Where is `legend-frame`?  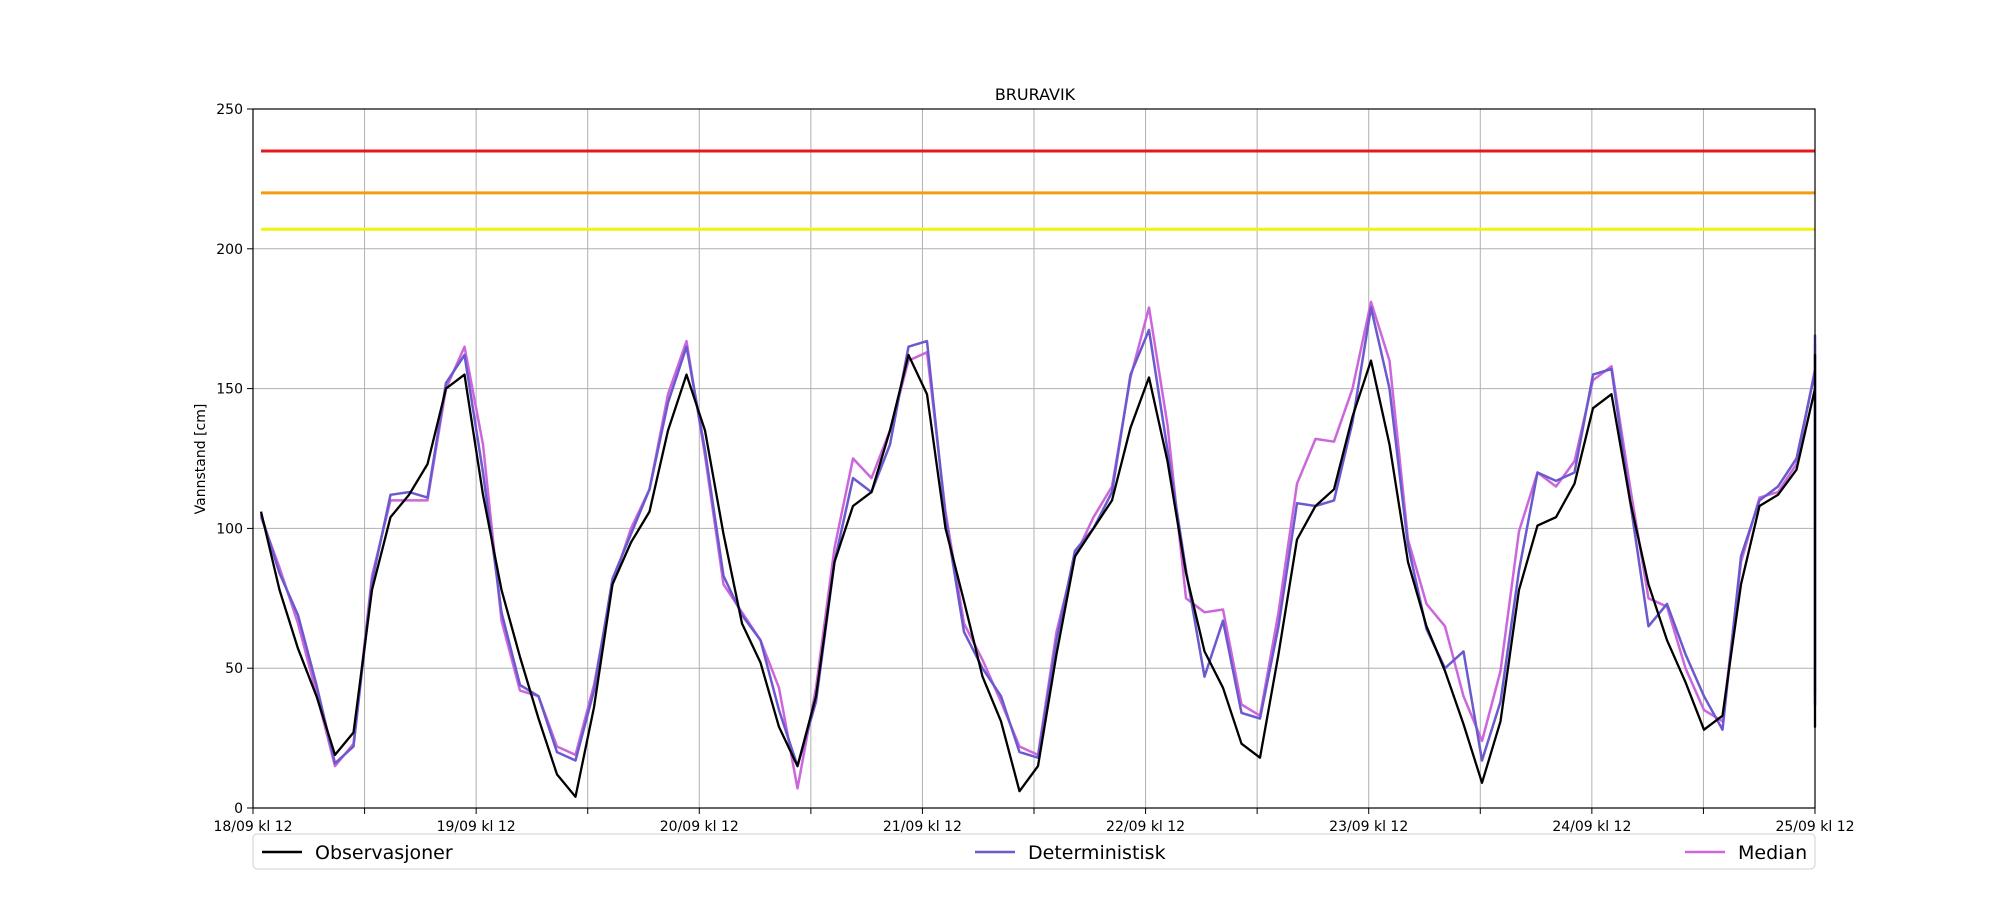
legend-frame is located at coordinates (1034, 851).